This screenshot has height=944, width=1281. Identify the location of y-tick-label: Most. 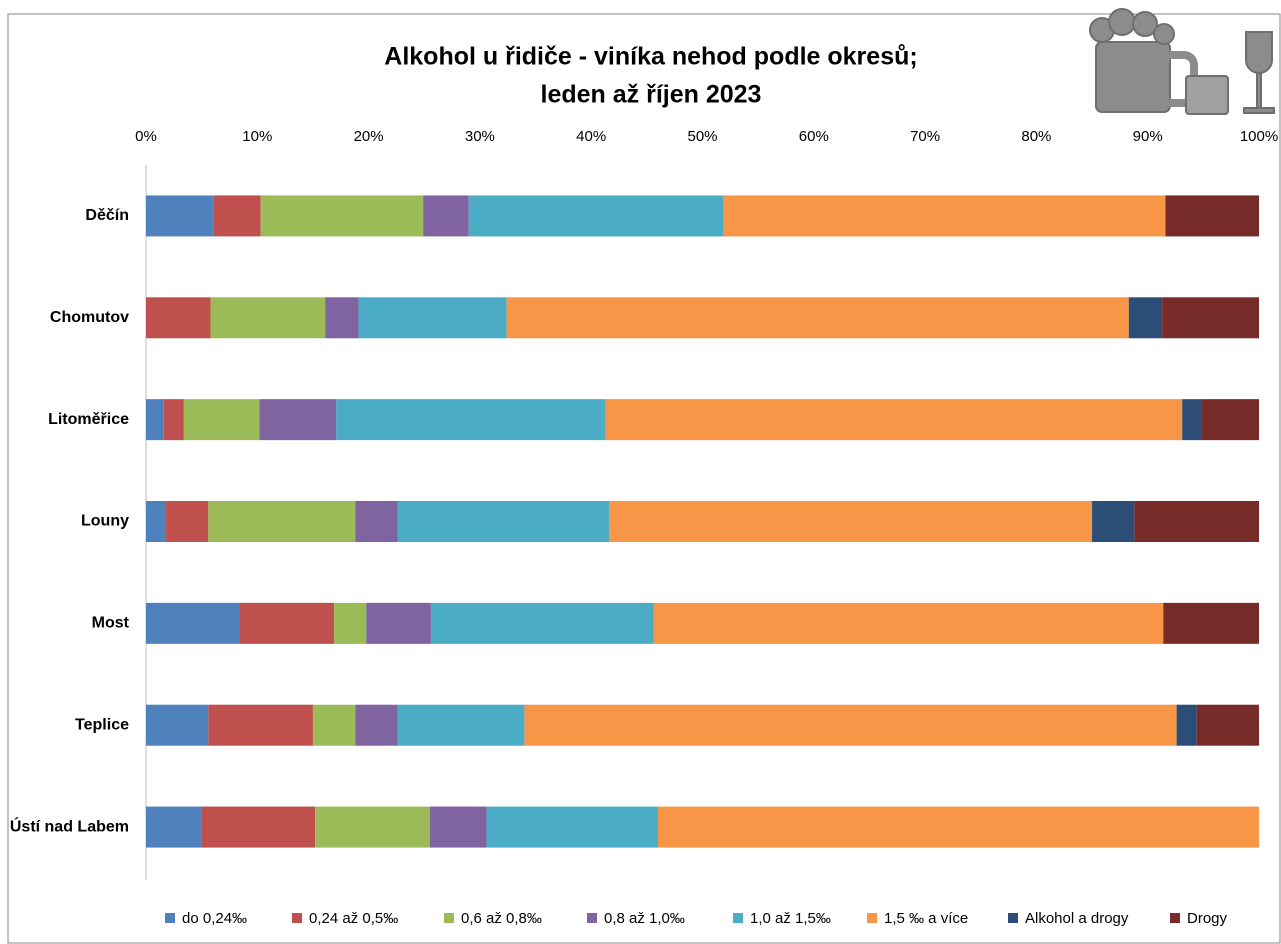
(111, 623).